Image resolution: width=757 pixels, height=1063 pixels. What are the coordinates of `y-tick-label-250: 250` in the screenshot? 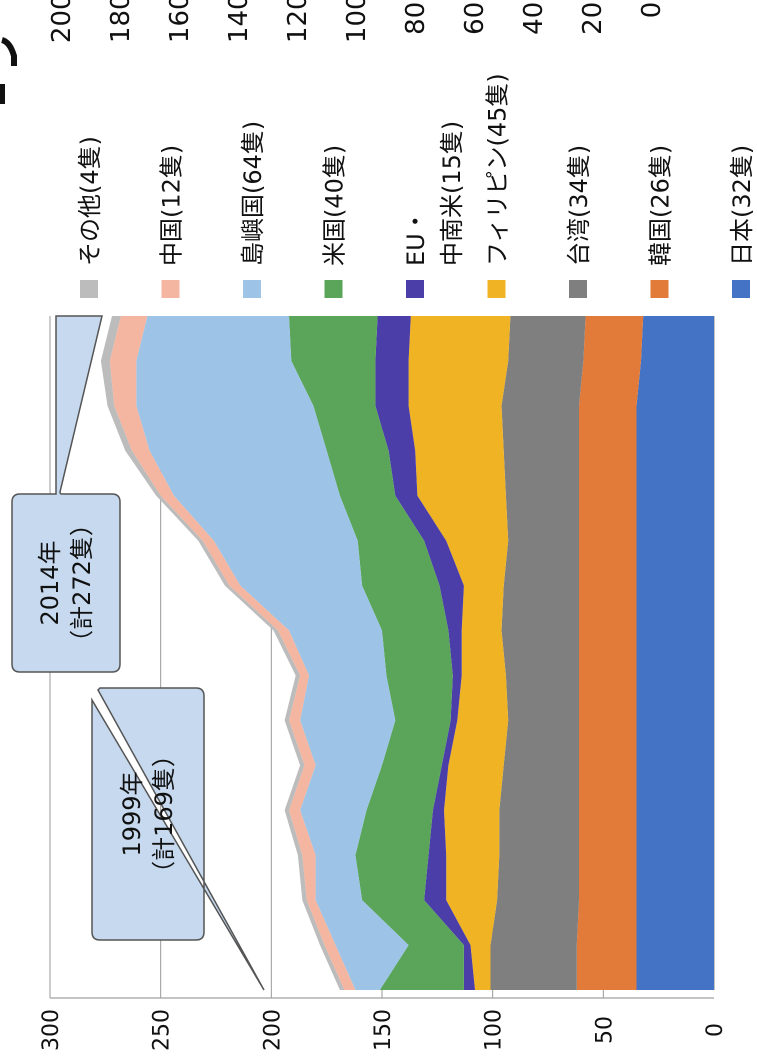 It's located at (162, 1030).